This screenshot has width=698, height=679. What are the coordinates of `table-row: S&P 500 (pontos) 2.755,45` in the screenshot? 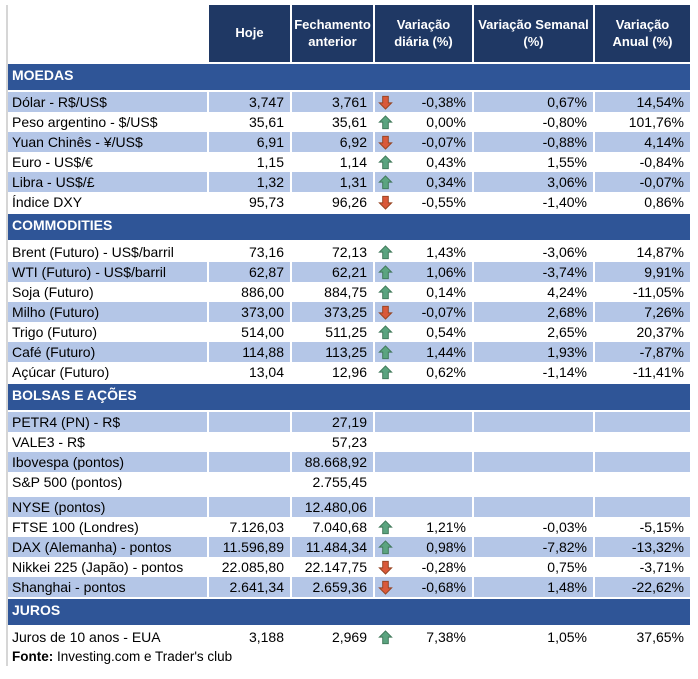 It's located at (349, 482).